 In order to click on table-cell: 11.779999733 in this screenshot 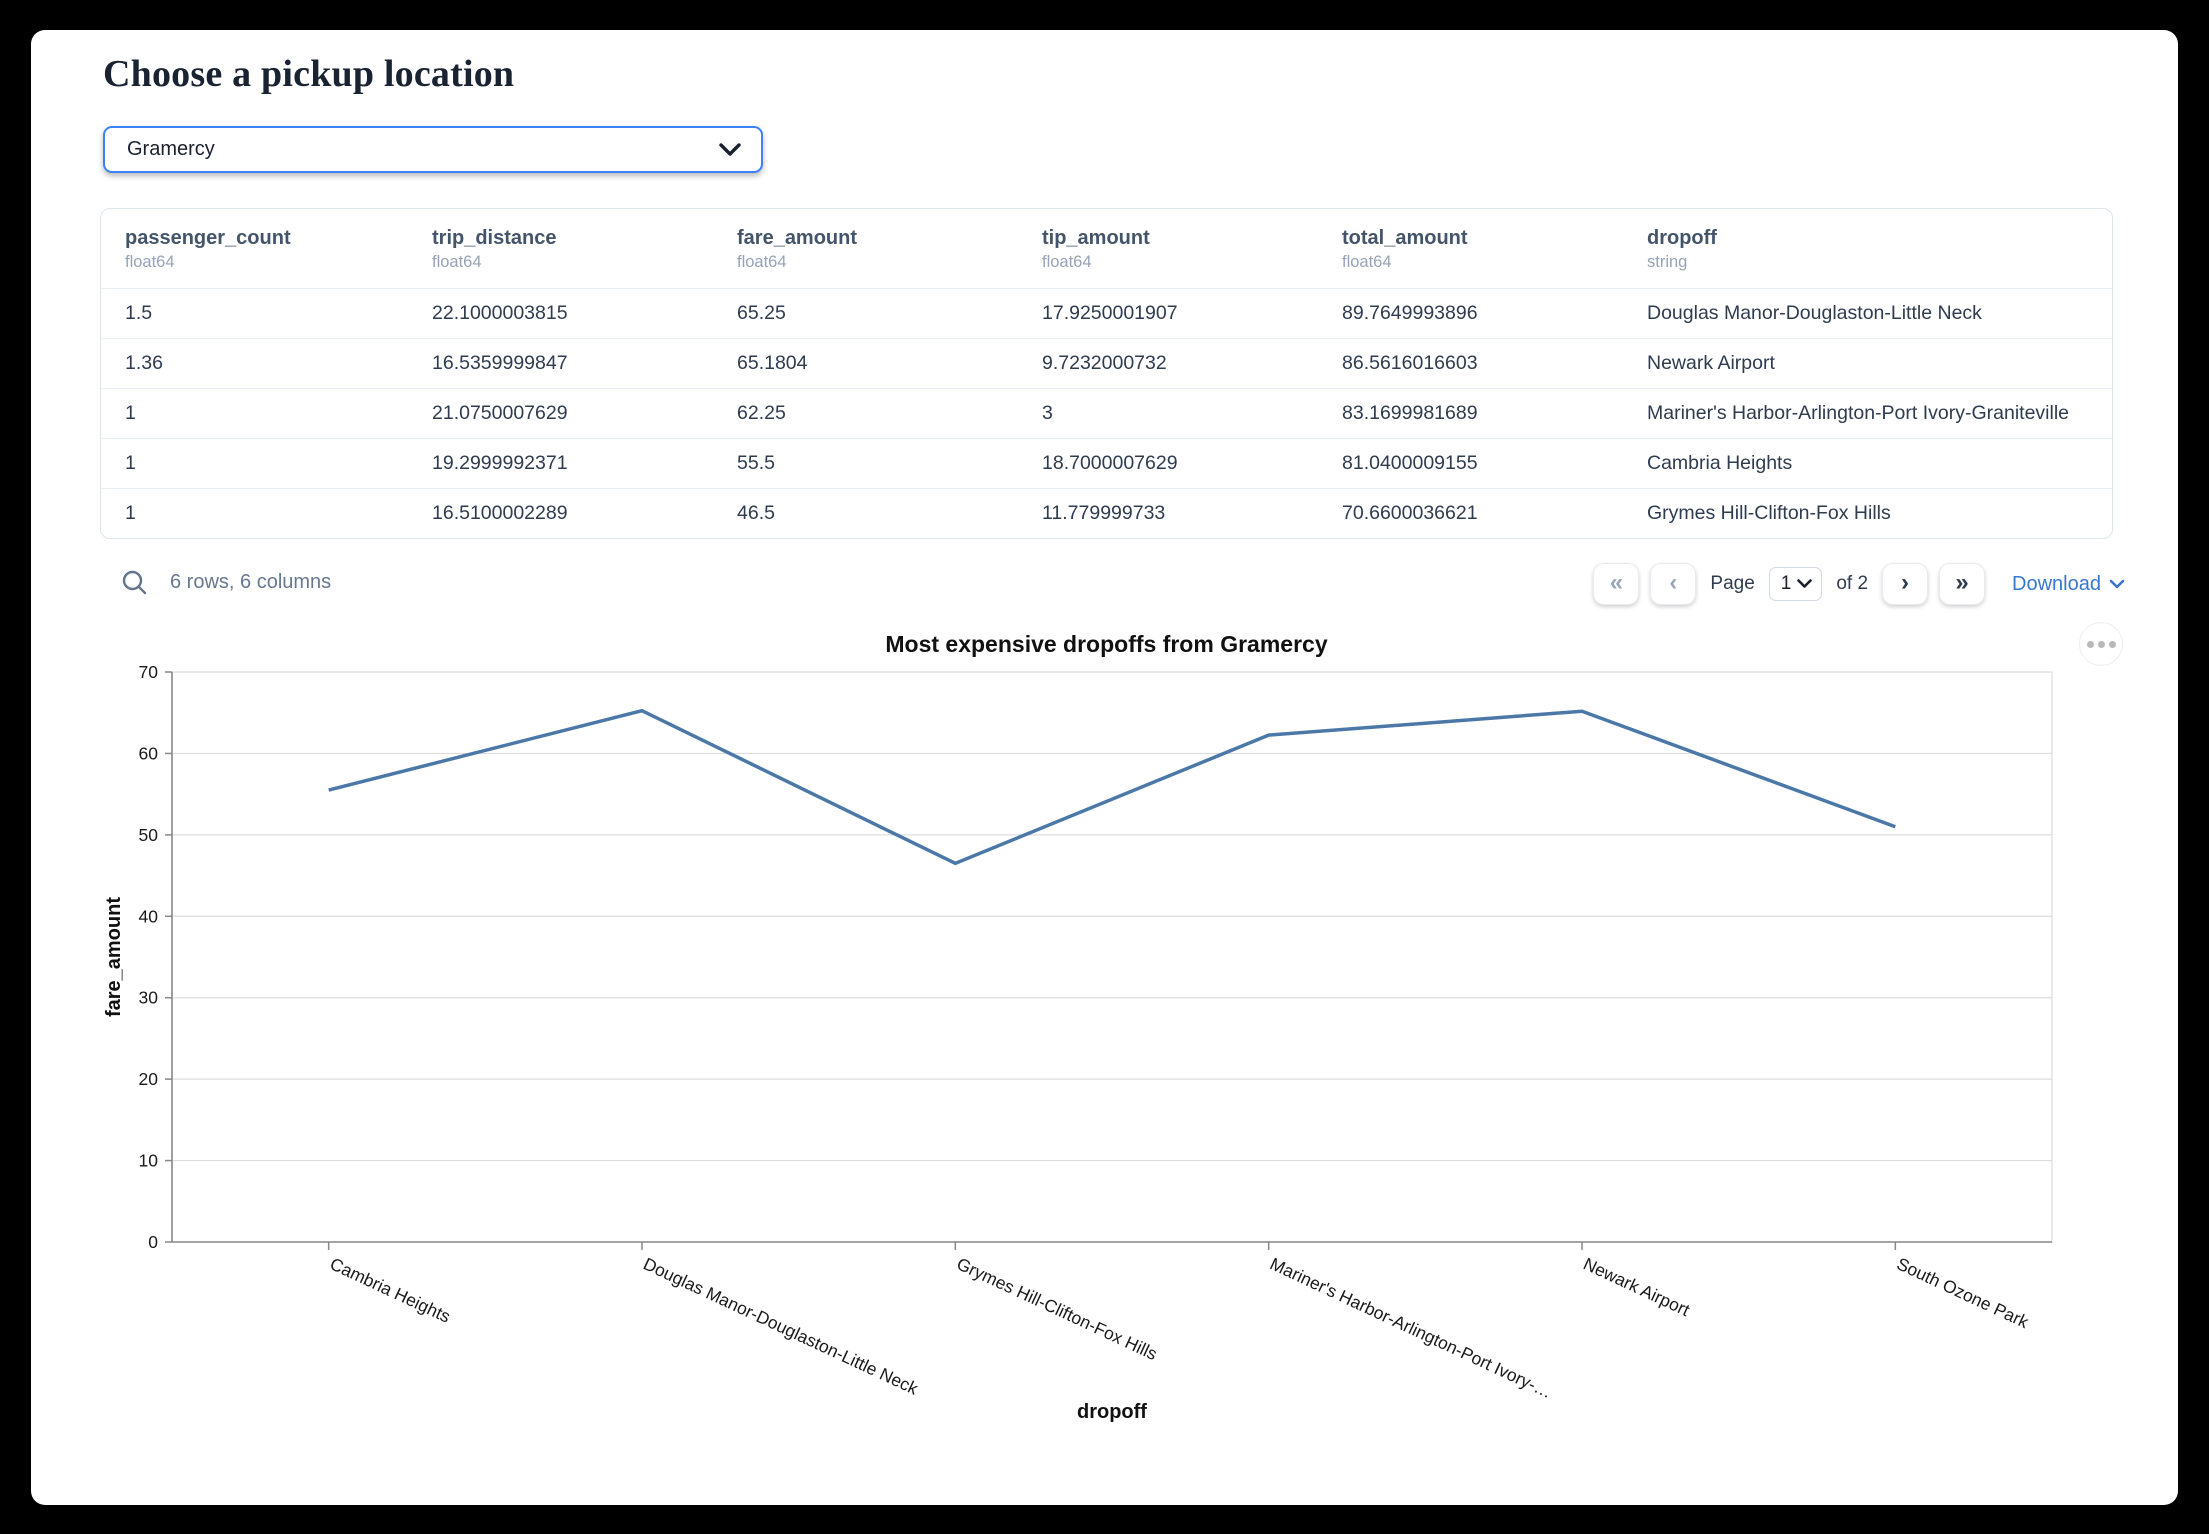, I will do `click(1168, 513)`.